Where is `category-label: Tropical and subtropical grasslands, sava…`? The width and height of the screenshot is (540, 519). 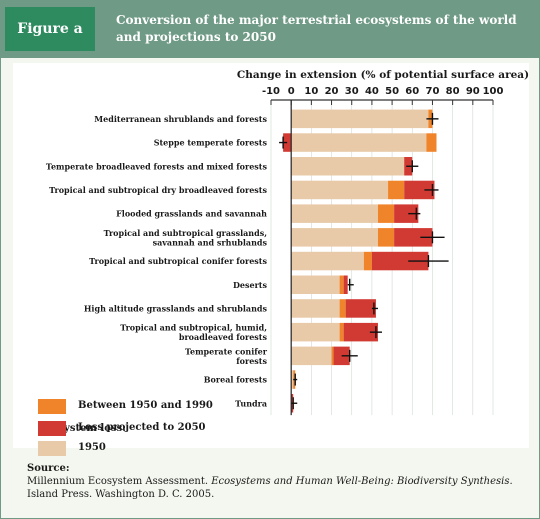 category-label: Tropical and subtropical grasslands, sava… is located at coordinates (186, 238).